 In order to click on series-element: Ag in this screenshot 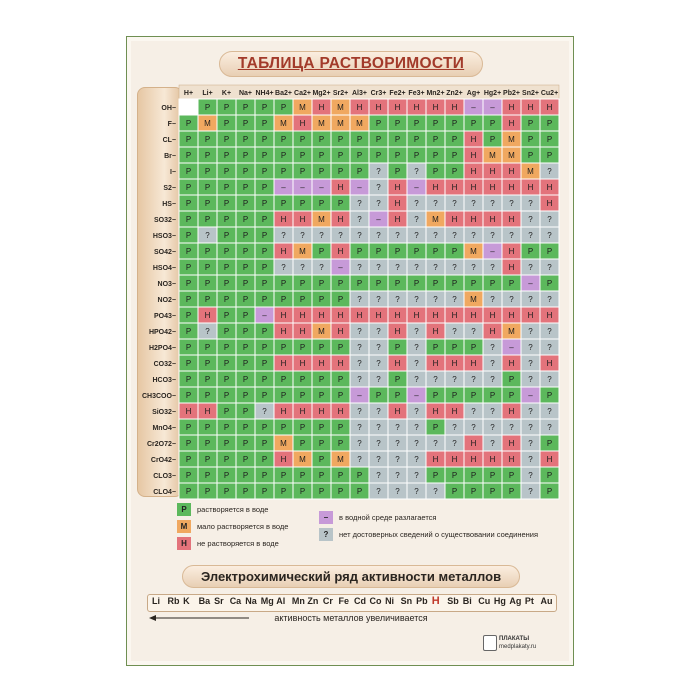, I will do `click(515, 601)`.